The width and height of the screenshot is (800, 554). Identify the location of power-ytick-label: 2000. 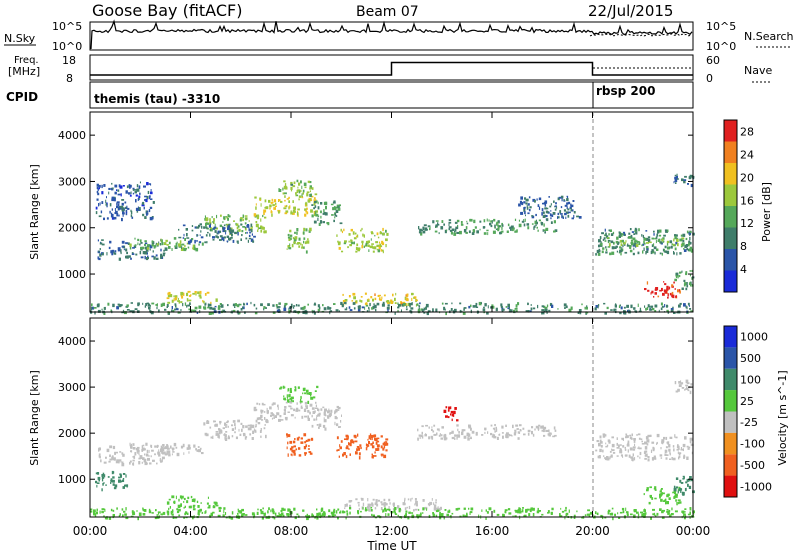
(72, 228).